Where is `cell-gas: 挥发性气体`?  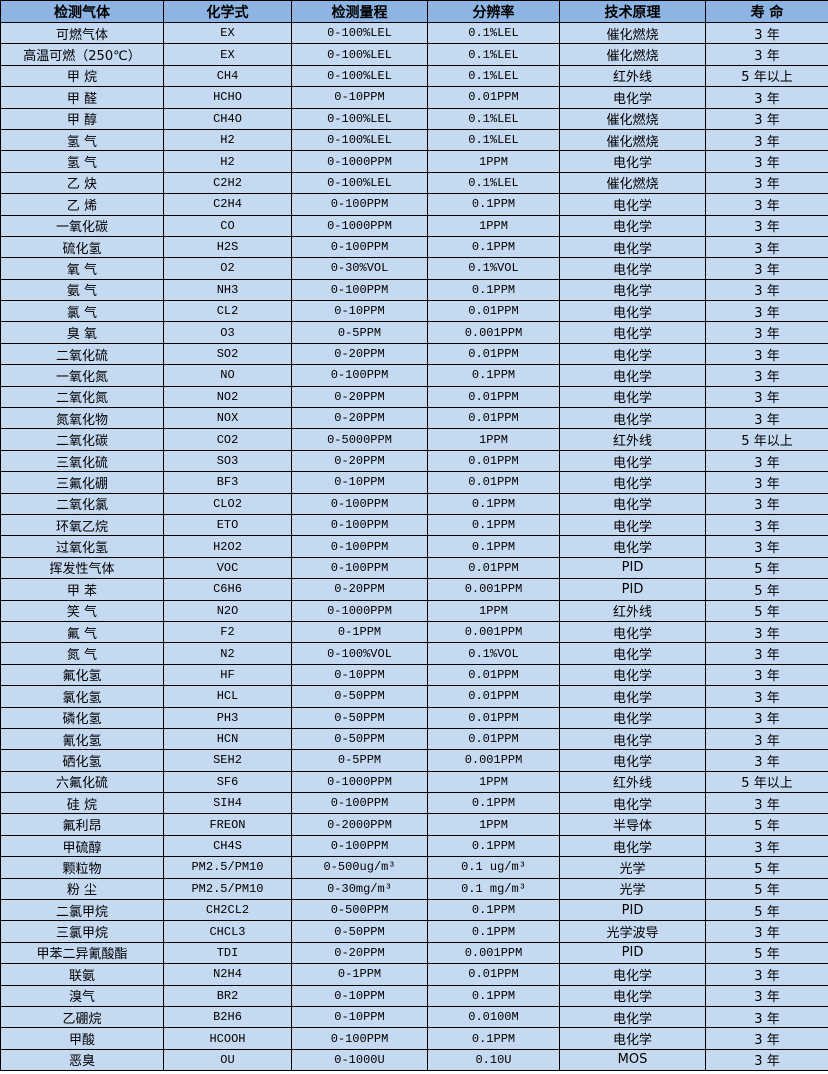 cell-gas: 挥发性气体 is located at coordinates (82, 568).